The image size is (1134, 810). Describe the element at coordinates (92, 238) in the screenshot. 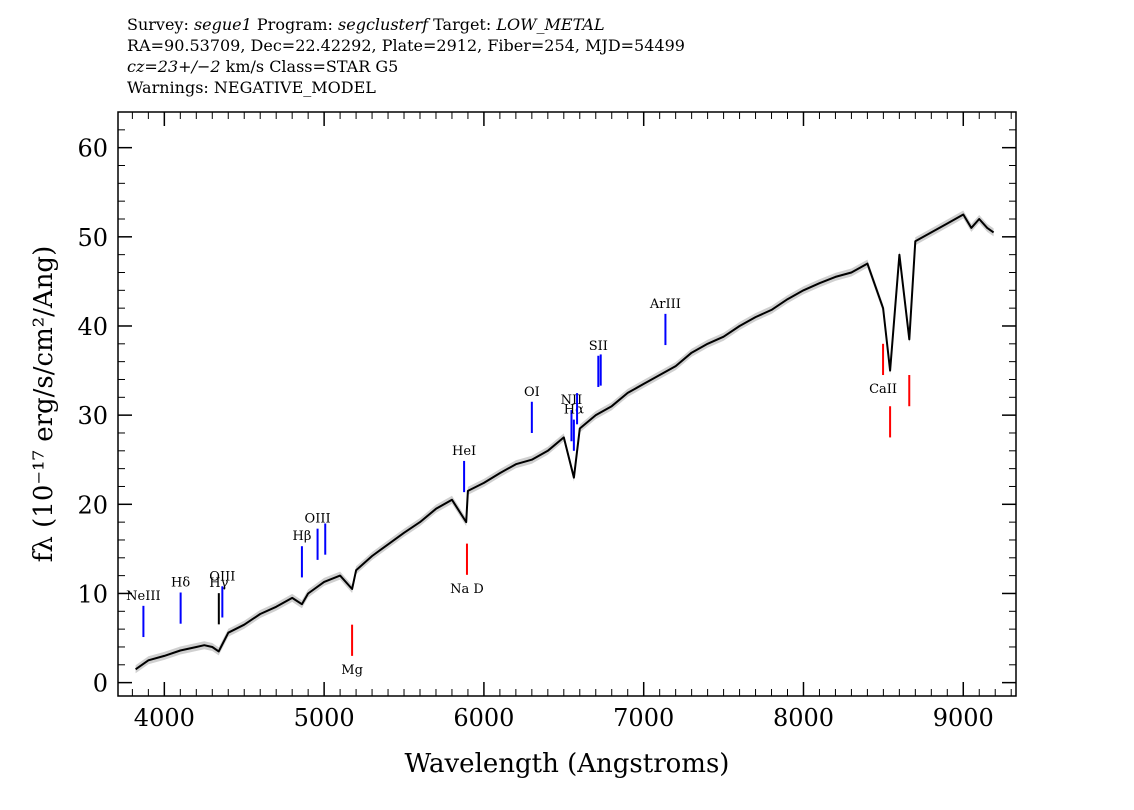

I see `y-tick-label: 50` at that location.